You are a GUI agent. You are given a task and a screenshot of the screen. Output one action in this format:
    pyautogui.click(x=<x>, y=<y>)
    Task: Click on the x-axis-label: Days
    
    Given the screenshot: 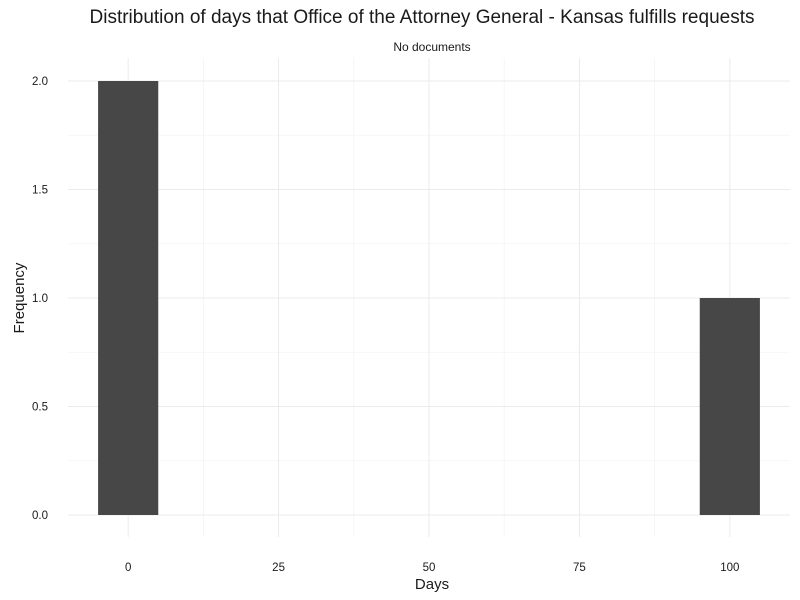 What is the action you would take?
    pyautogui.click(x=432, y=584)
    